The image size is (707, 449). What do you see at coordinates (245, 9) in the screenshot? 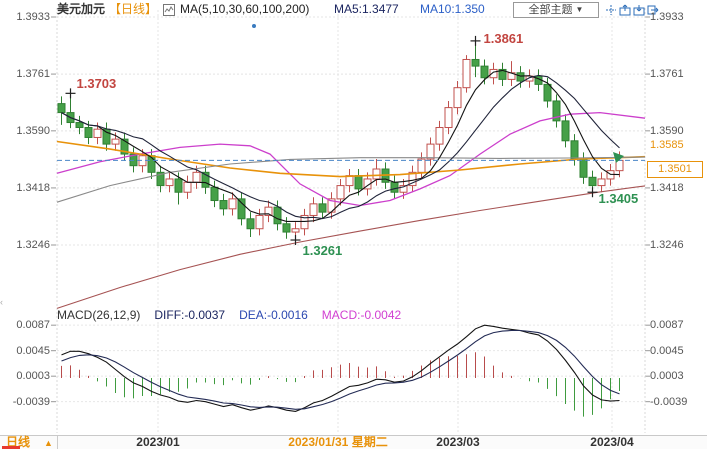
I see `ma-settings-label: MA(5,10,30,60,100,200)` at bounding box center [245, 9].